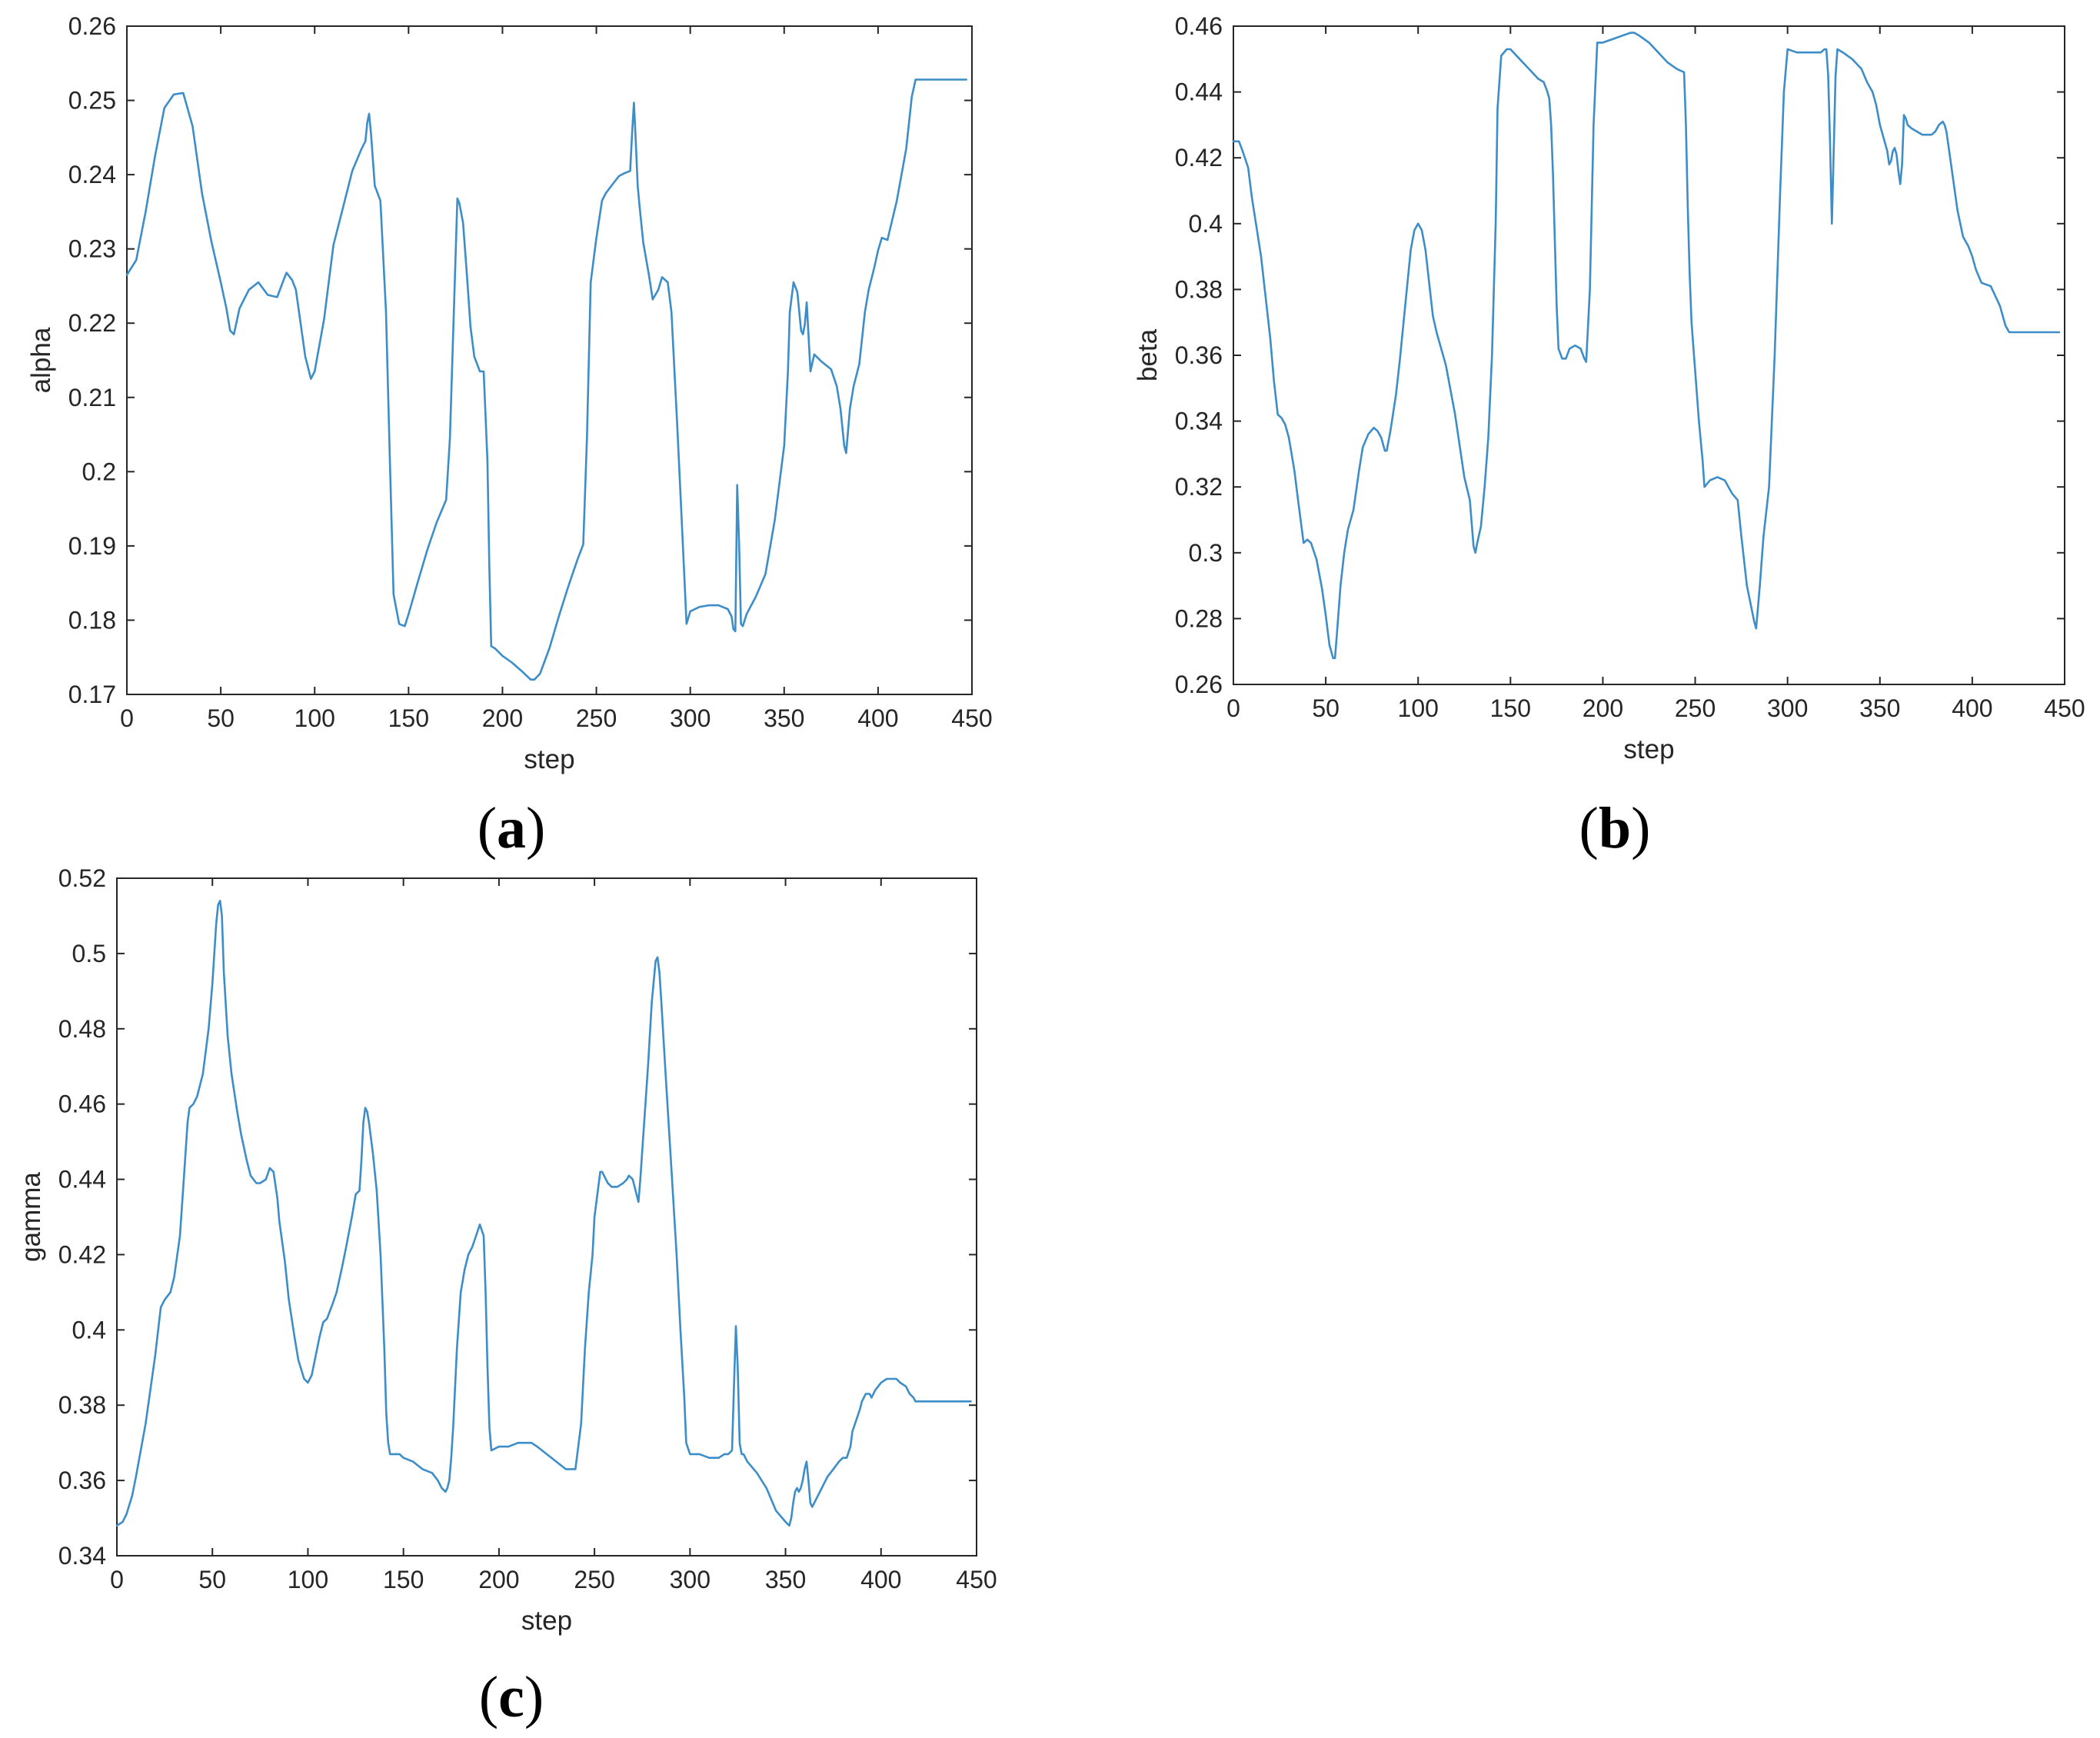 This screenshot has height=1738, width=2100. What do you see at coordinates (512, 1697) in the screenshot?
I see `panel-label: (c)` at bounding box center [512, 1697].